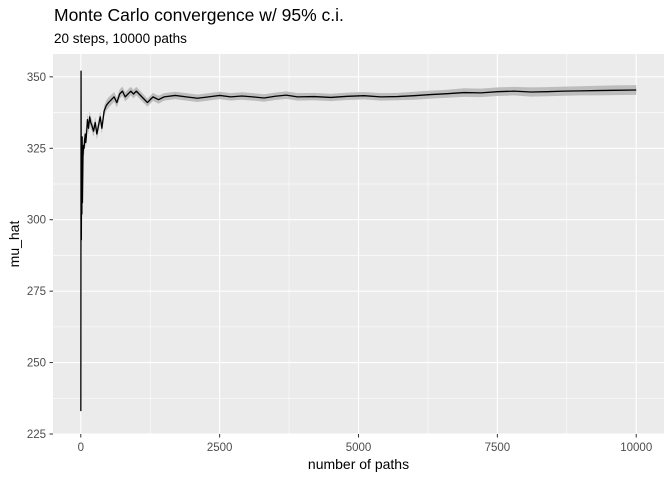 This screenshot has width=672, height=480. I want to click on x-tick-label: 10000, so click(636, 448).